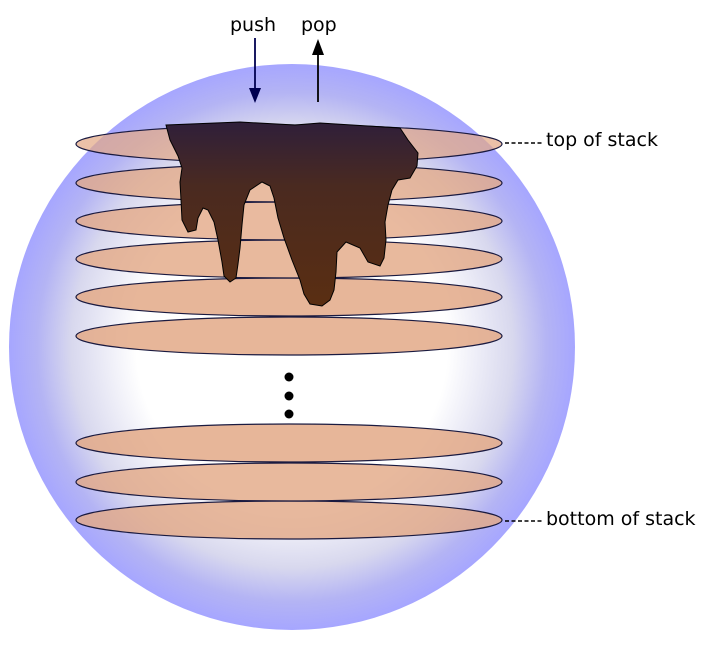 The image size is (717, 650). What do you see at coordinates (289, 520) in the screenshot?
I see `stack-plate-bottom` at bounding box center [289, 520].